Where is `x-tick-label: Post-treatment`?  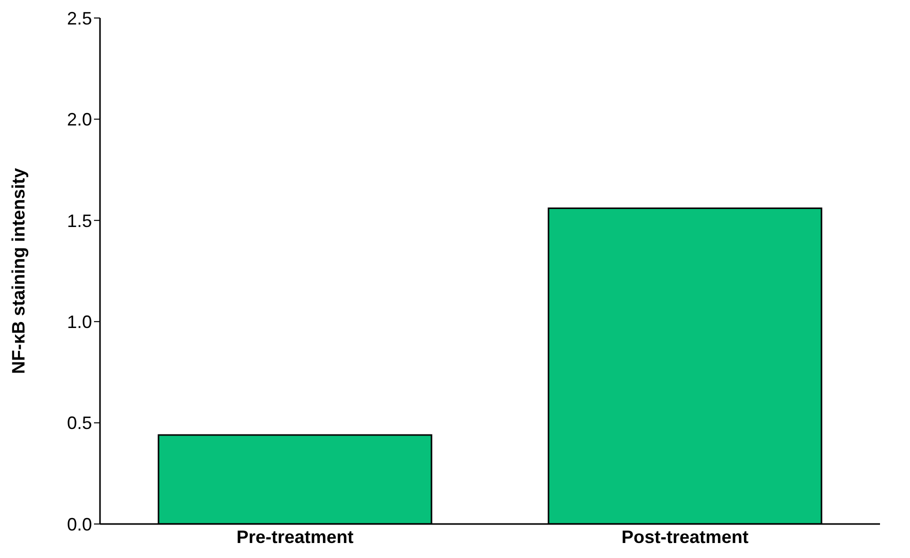 x-tick-label: Post-treatment is located at coordinates (685, 536).